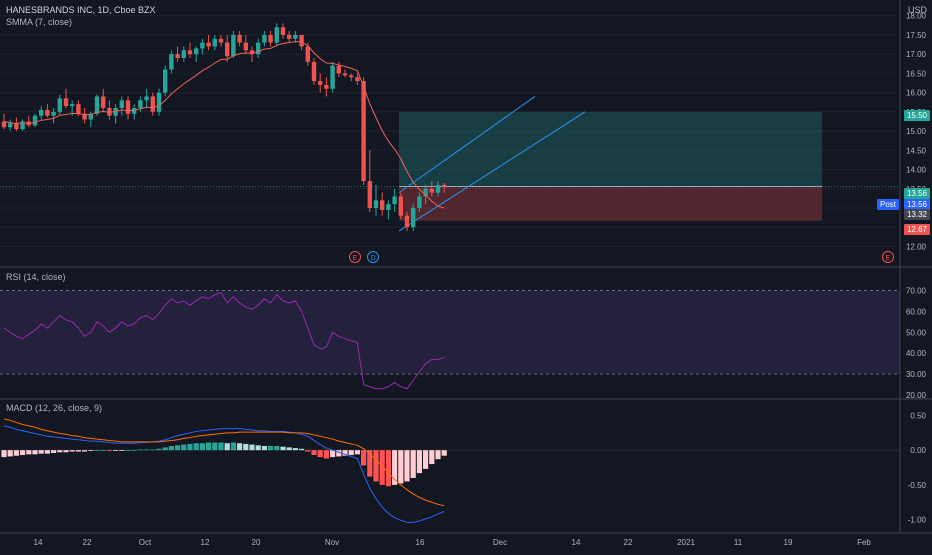  Describe the element at coordinates (916, 332) in the screenshot. I see `rsi-tick-label: 50.00` at that location.